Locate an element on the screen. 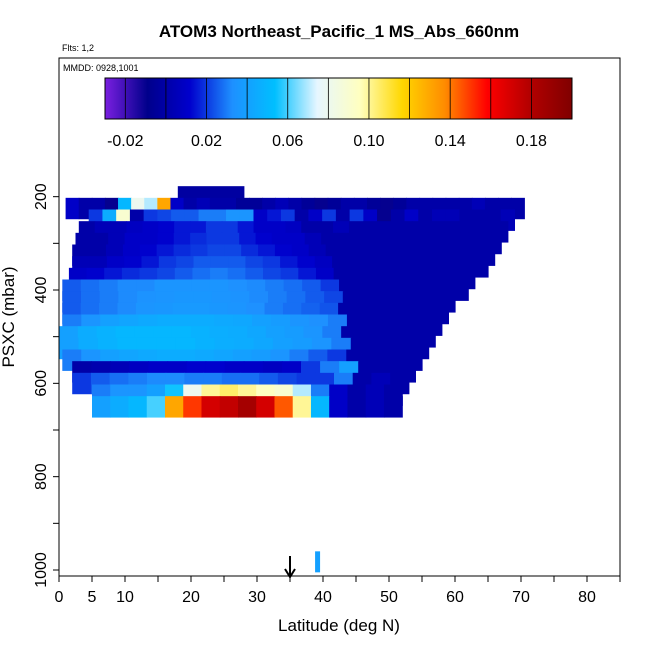 The width and height of the screenshot is (650, 650). y-axis-label: PSXC (mbar) is located at coordinates (9, 316).